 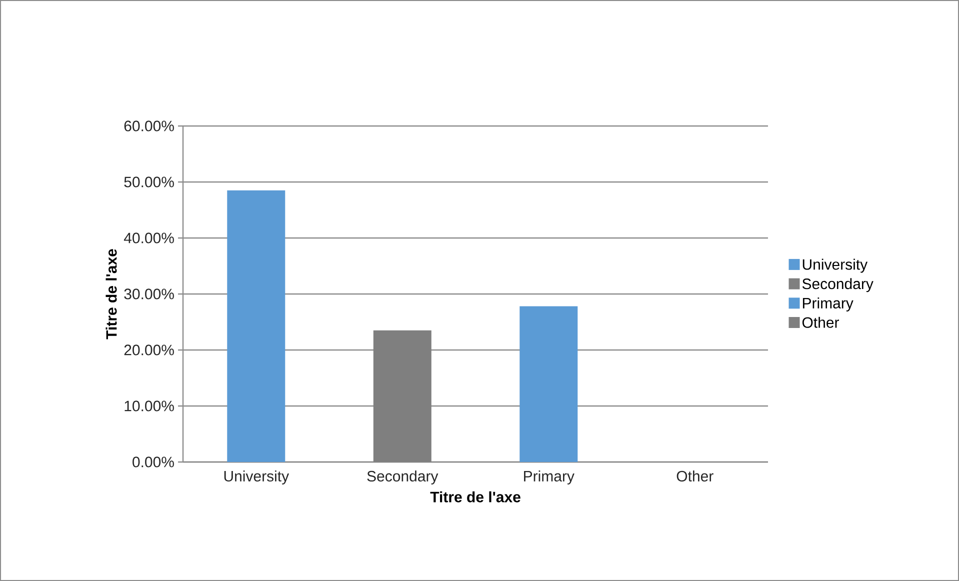 I want to click on x-tick-label: Primary, so click(x=549, y=477).